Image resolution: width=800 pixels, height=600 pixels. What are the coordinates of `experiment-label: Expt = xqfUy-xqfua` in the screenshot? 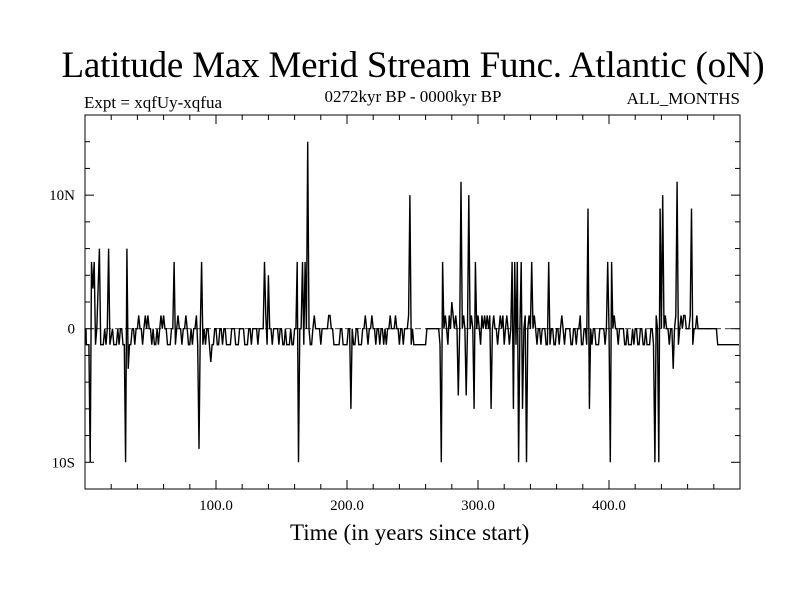 It's located at (153, 102).